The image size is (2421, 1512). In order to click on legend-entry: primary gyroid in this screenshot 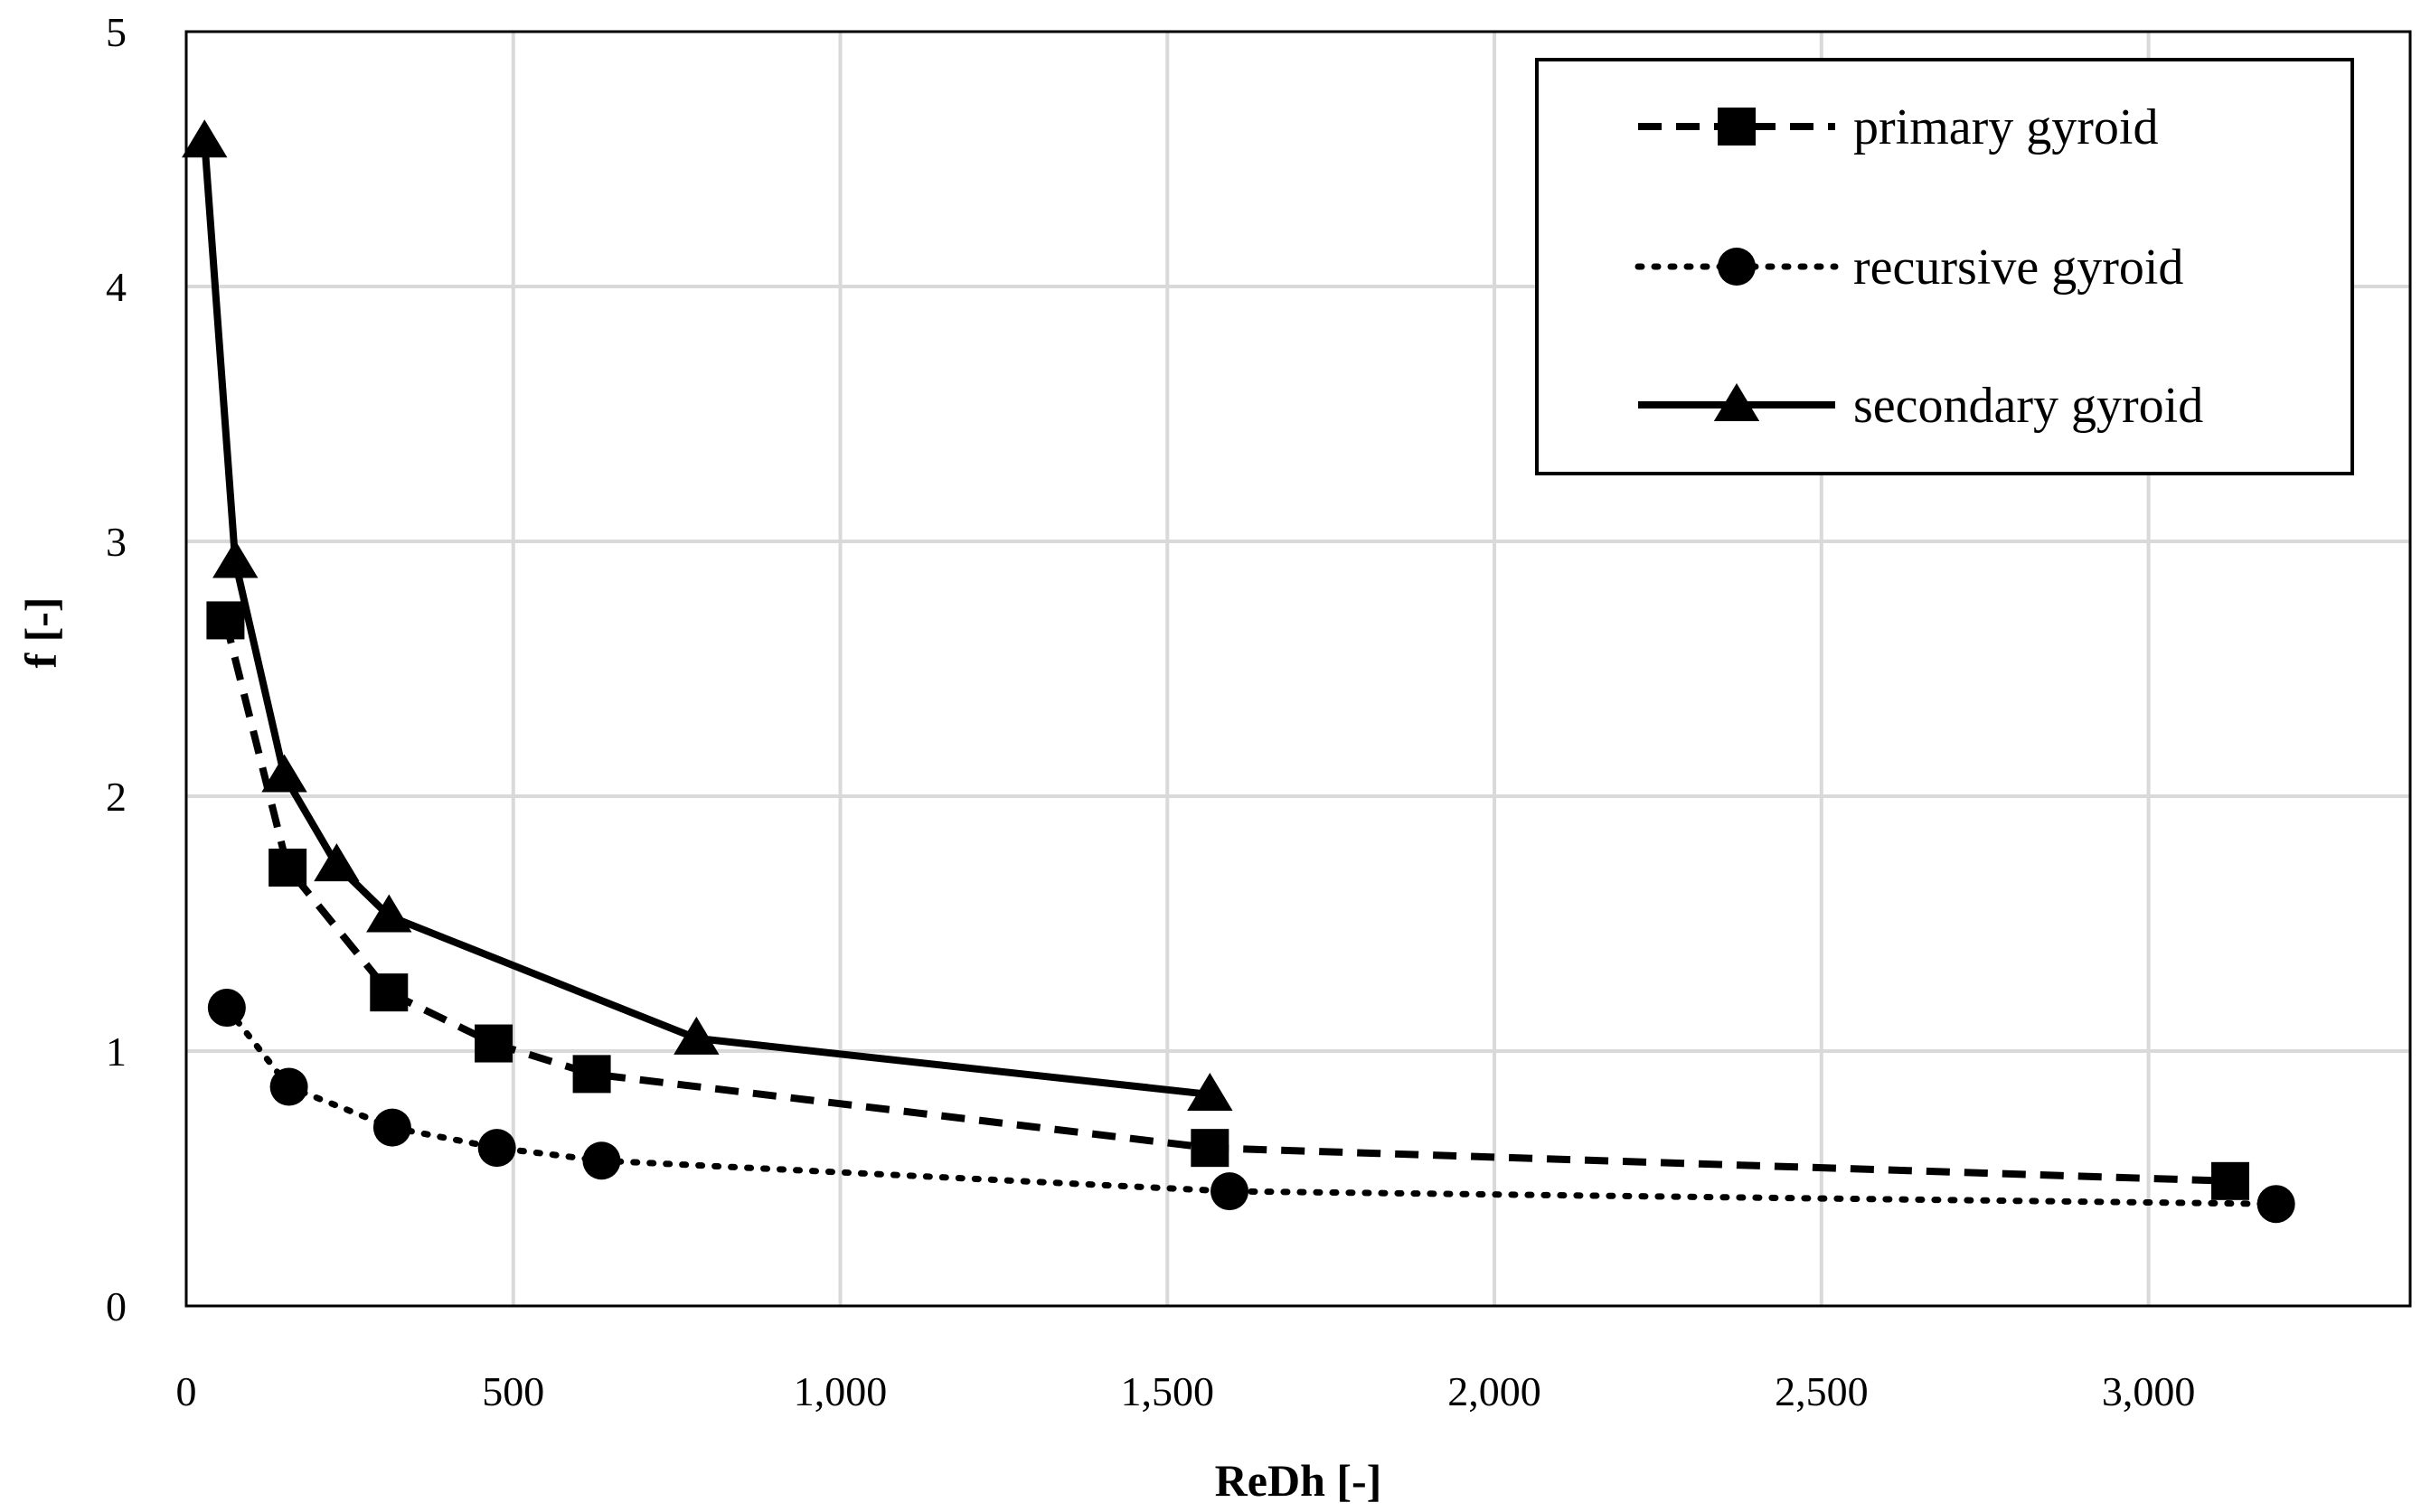, I will do `click(1898, 127)`.